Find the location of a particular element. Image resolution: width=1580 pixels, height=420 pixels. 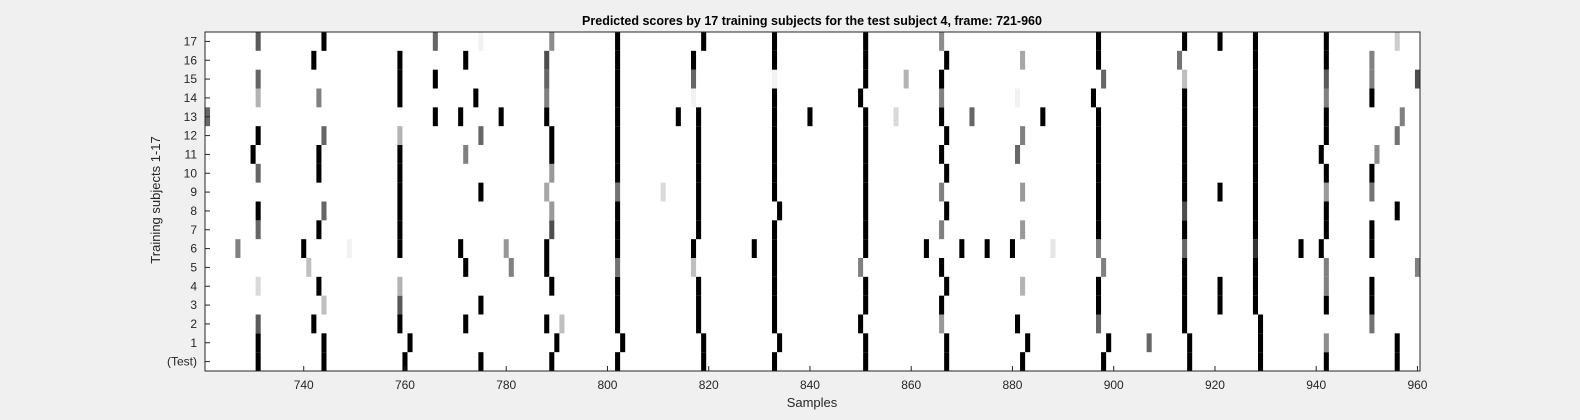

y-tick-label: 3 is located at coordinates (193, 305).